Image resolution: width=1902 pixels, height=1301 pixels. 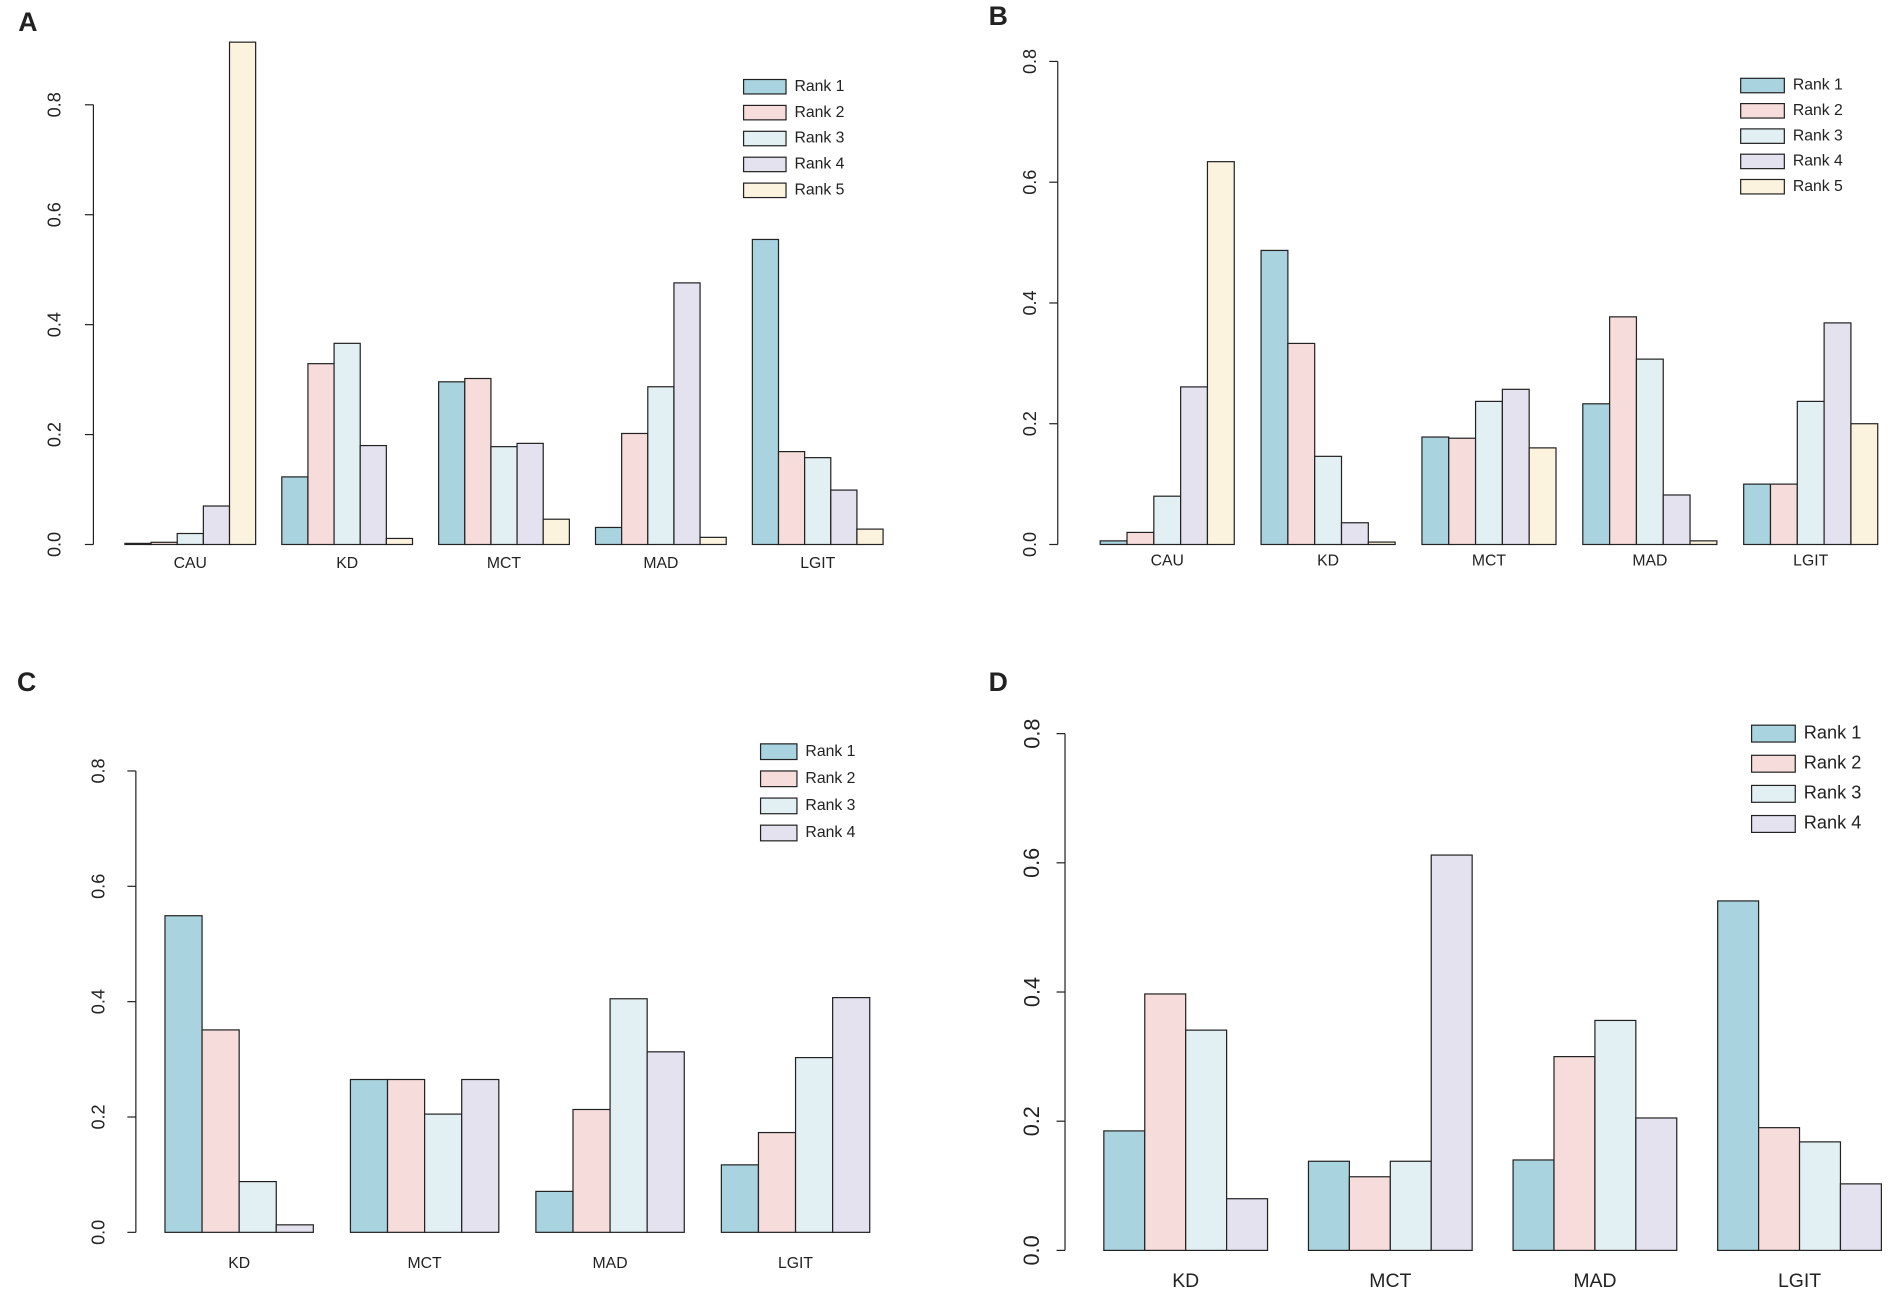 What do you see at coordinates (998, 682) in the screenshot?
I see `panel-label: D` at bounding box center [998, 682].